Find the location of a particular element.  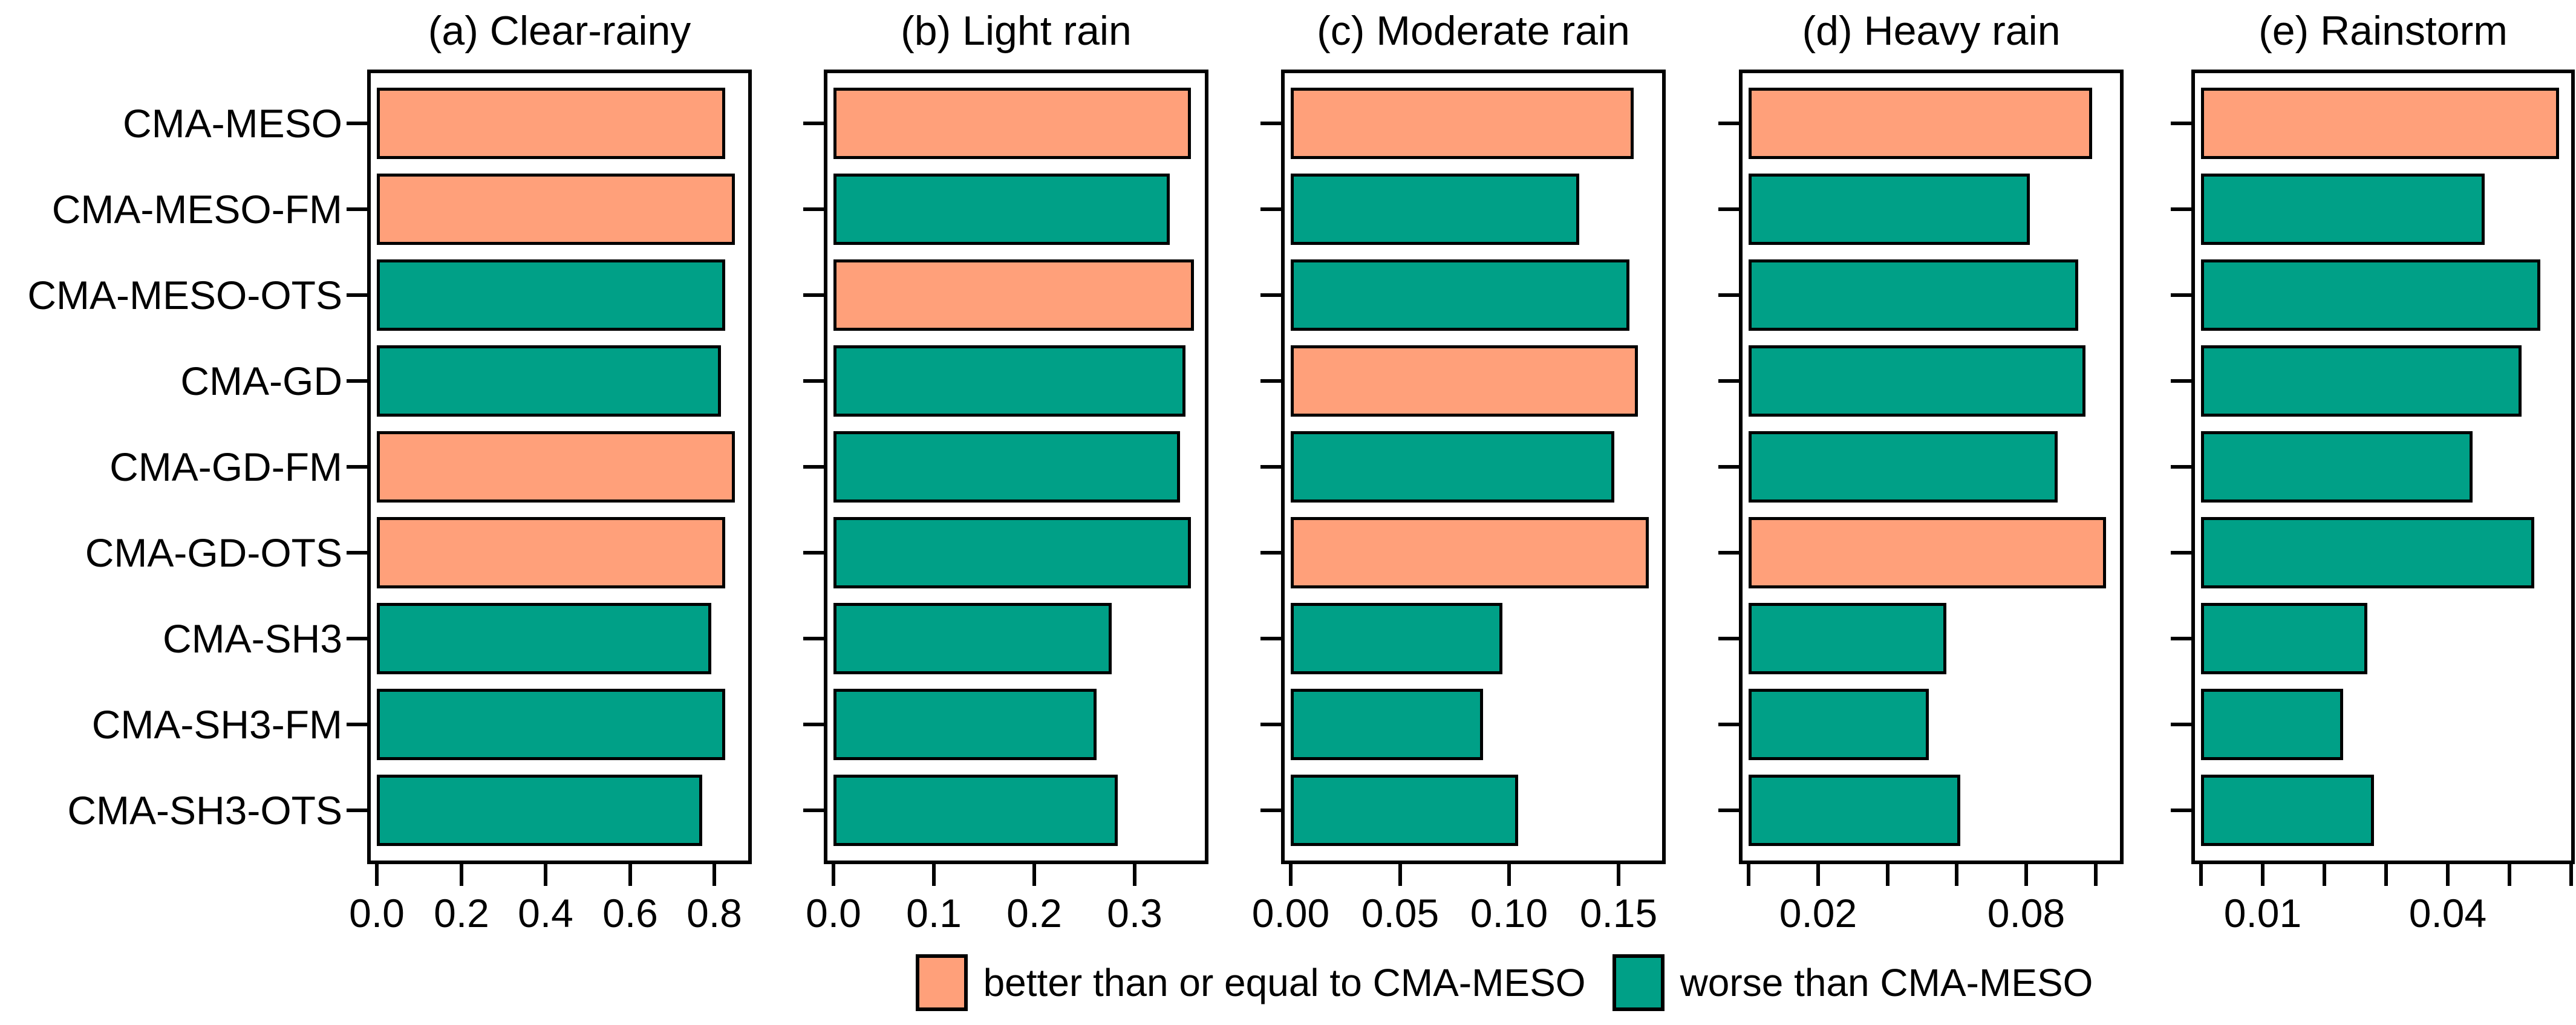

bar-row-d-cma-gd is located at coordinates (1931, 381).